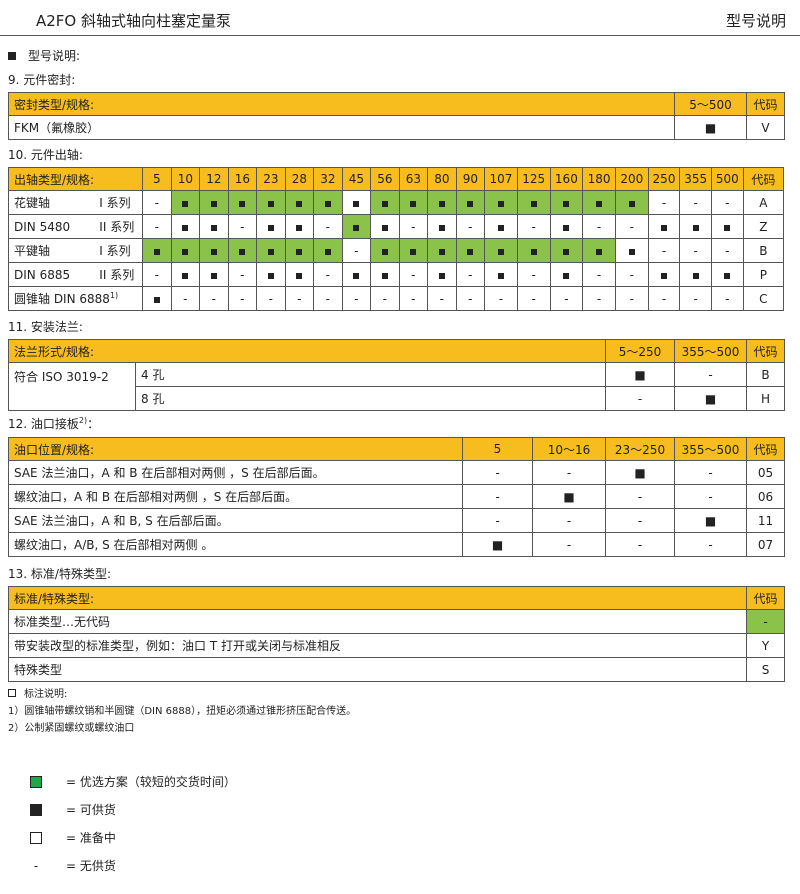 This screenshot has height=894, width=800. Describe the element at coordinates (235, 472) in the screenshot. I see `cell: SAE 法兰油口，A 和 B 在后部相对两侧 ，S 在后部后面。` at that location.